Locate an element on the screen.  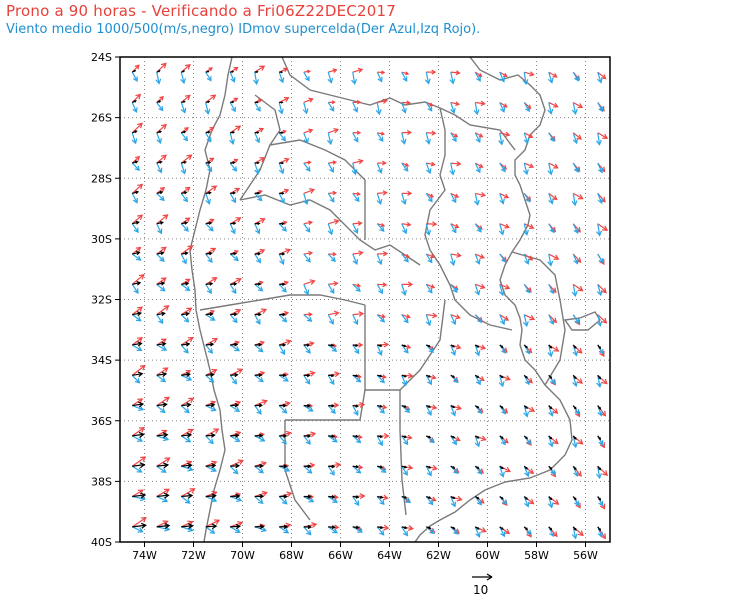
lon-tick-label: 60W is located at coordinates (487, 555).